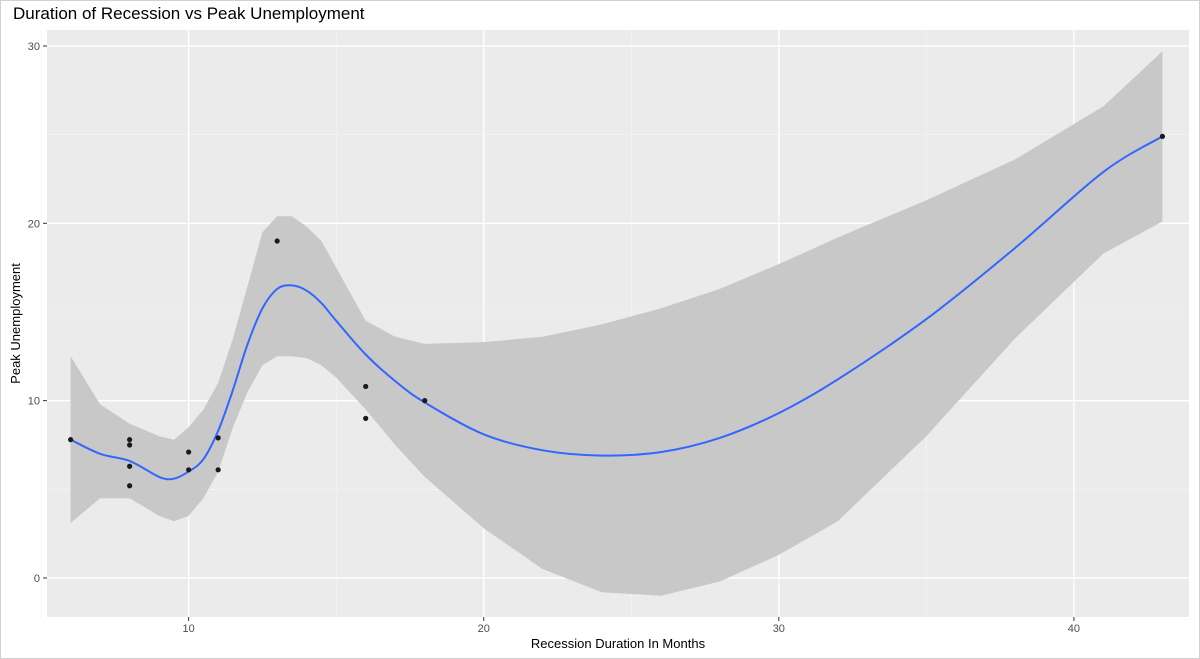  I want to click on y-axis-ticks: 0 10 20 30, so click(37, 313).